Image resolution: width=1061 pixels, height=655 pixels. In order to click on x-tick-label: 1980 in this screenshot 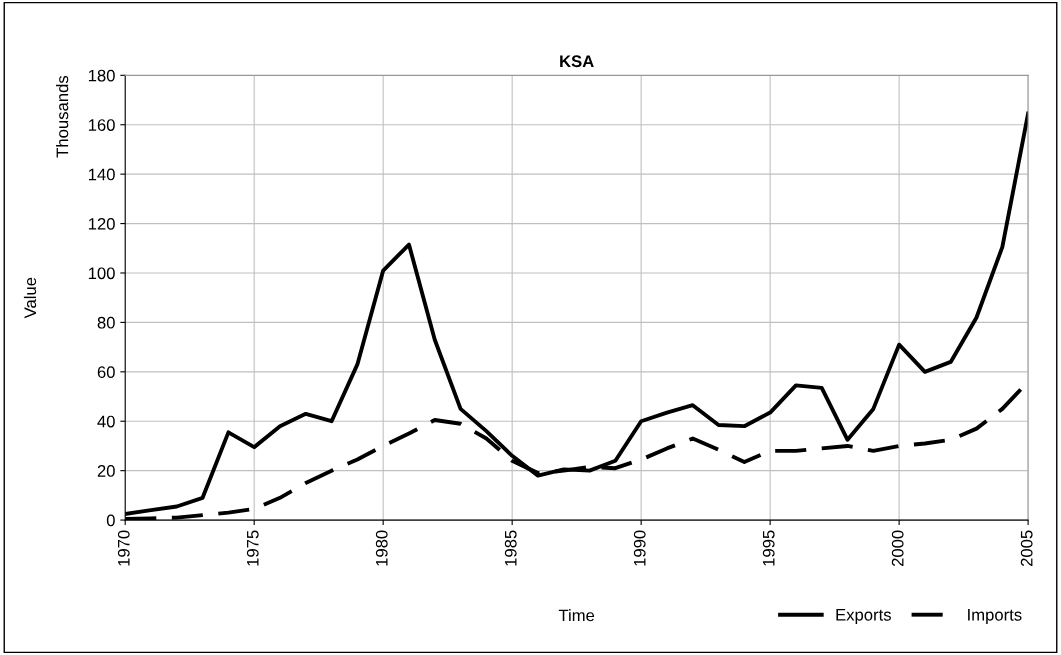, I will do `click(381, 548)`.